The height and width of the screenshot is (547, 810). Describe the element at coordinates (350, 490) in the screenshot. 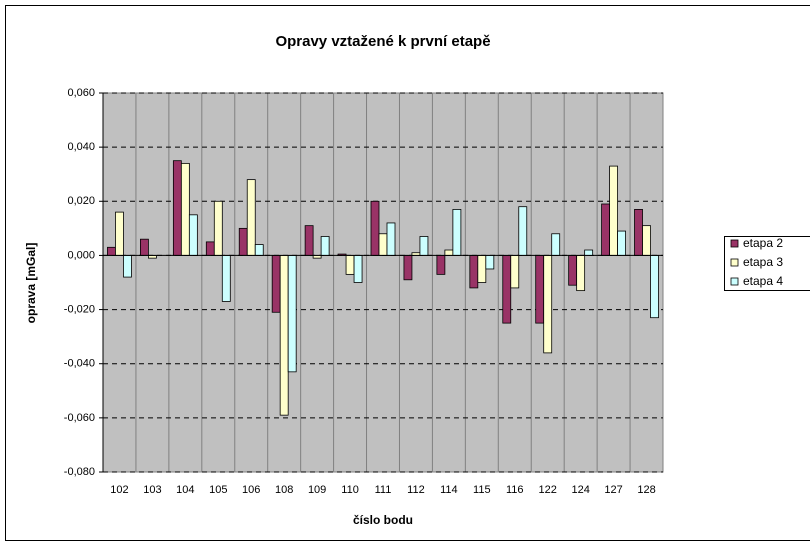

I see `x-tick-label: 110` at that location.